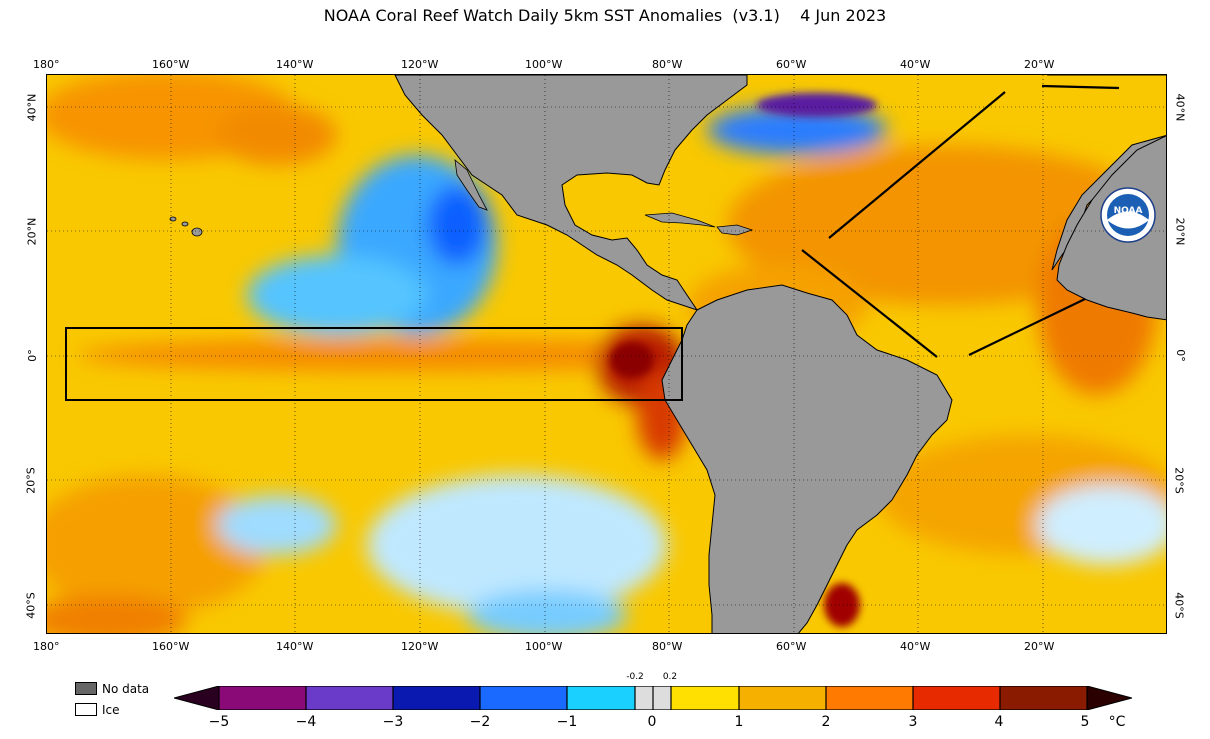 Image resolution: width=1210 pixels, height=739 pixels. What do you see at coordinates (171, 646) in the screenshot?
I see `lon-label-bottom: 160°W` at bounding box center [171, 646].